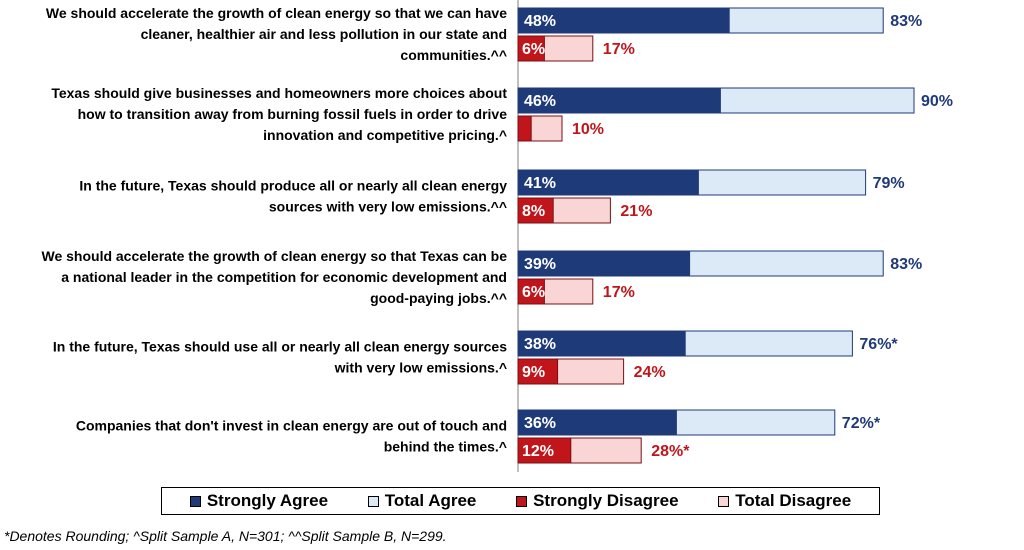 The height and width of the screenshot is (550, 1024). What do you see at coordinates (538, 451) in the screenshot?
I see `data-label-strongly-disagree: 12%` at bounding box center [538, 451].